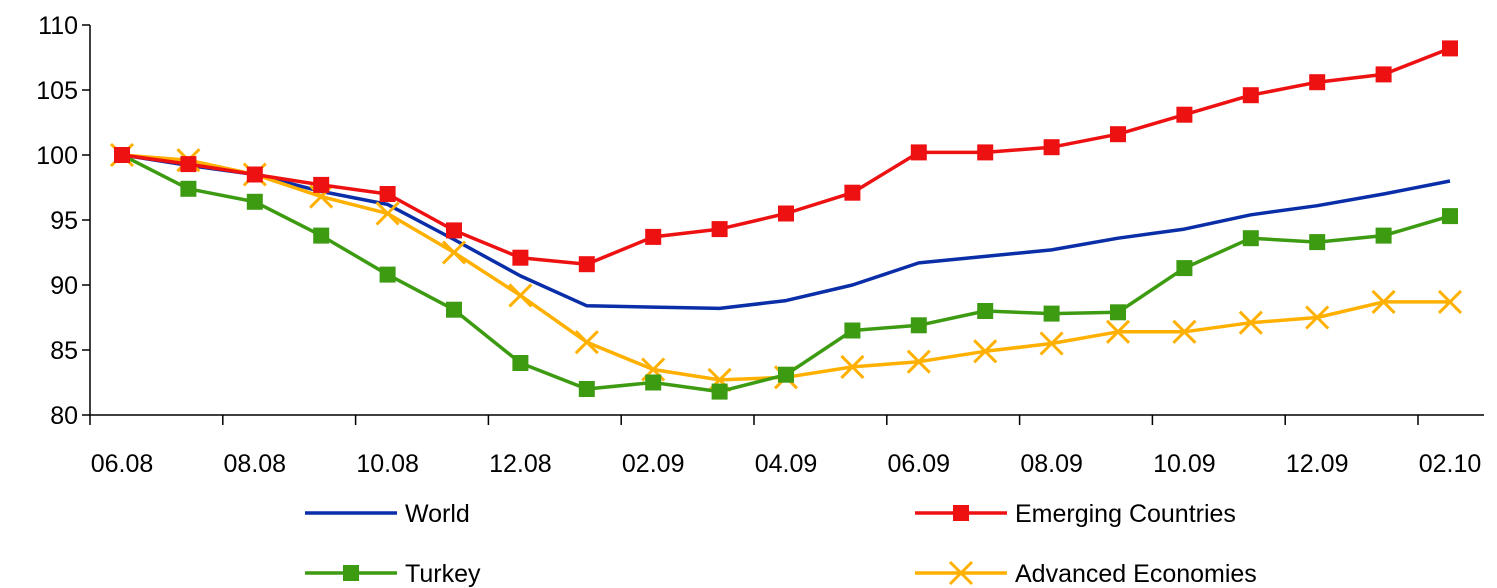 This screenshot has height=588, width=1497. What do you see at coordinates (351, 573) in the screenshot?
I see `legend-marker-turkey` at bounding box center [351, 573].